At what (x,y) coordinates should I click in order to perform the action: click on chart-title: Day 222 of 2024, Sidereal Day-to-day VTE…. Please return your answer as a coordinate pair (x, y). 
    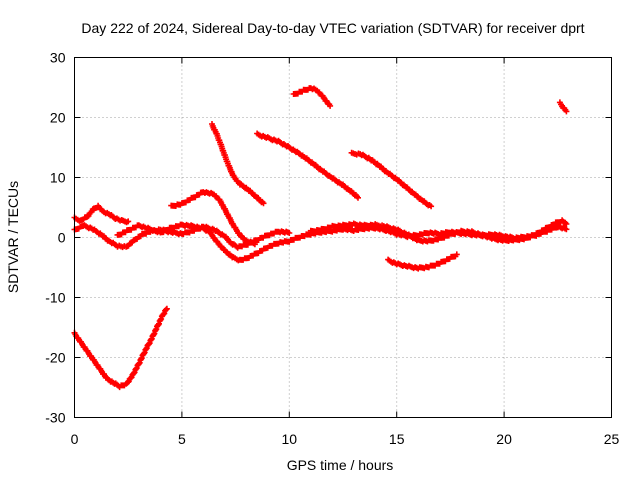
    Looking at the image, I should click on (332, 28).